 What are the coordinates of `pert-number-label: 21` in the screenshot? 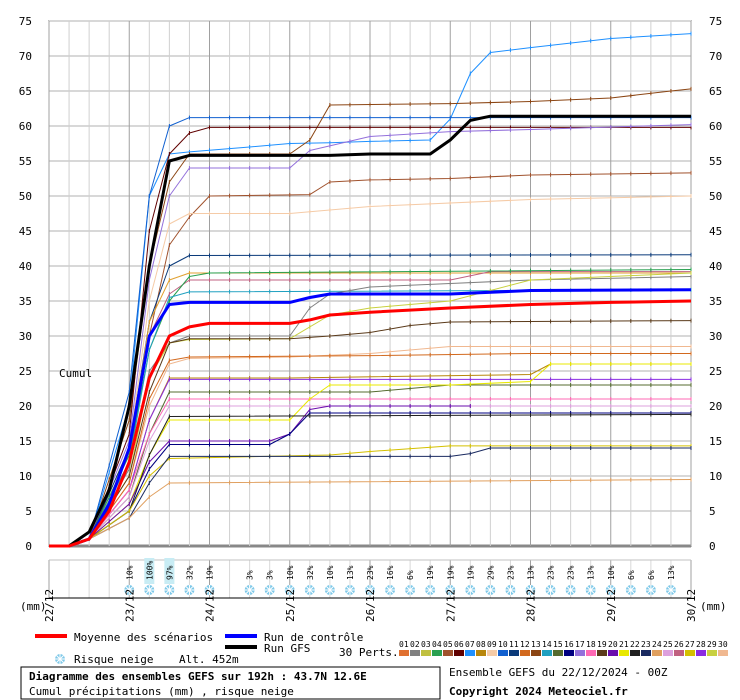 It's located at (624, 644).